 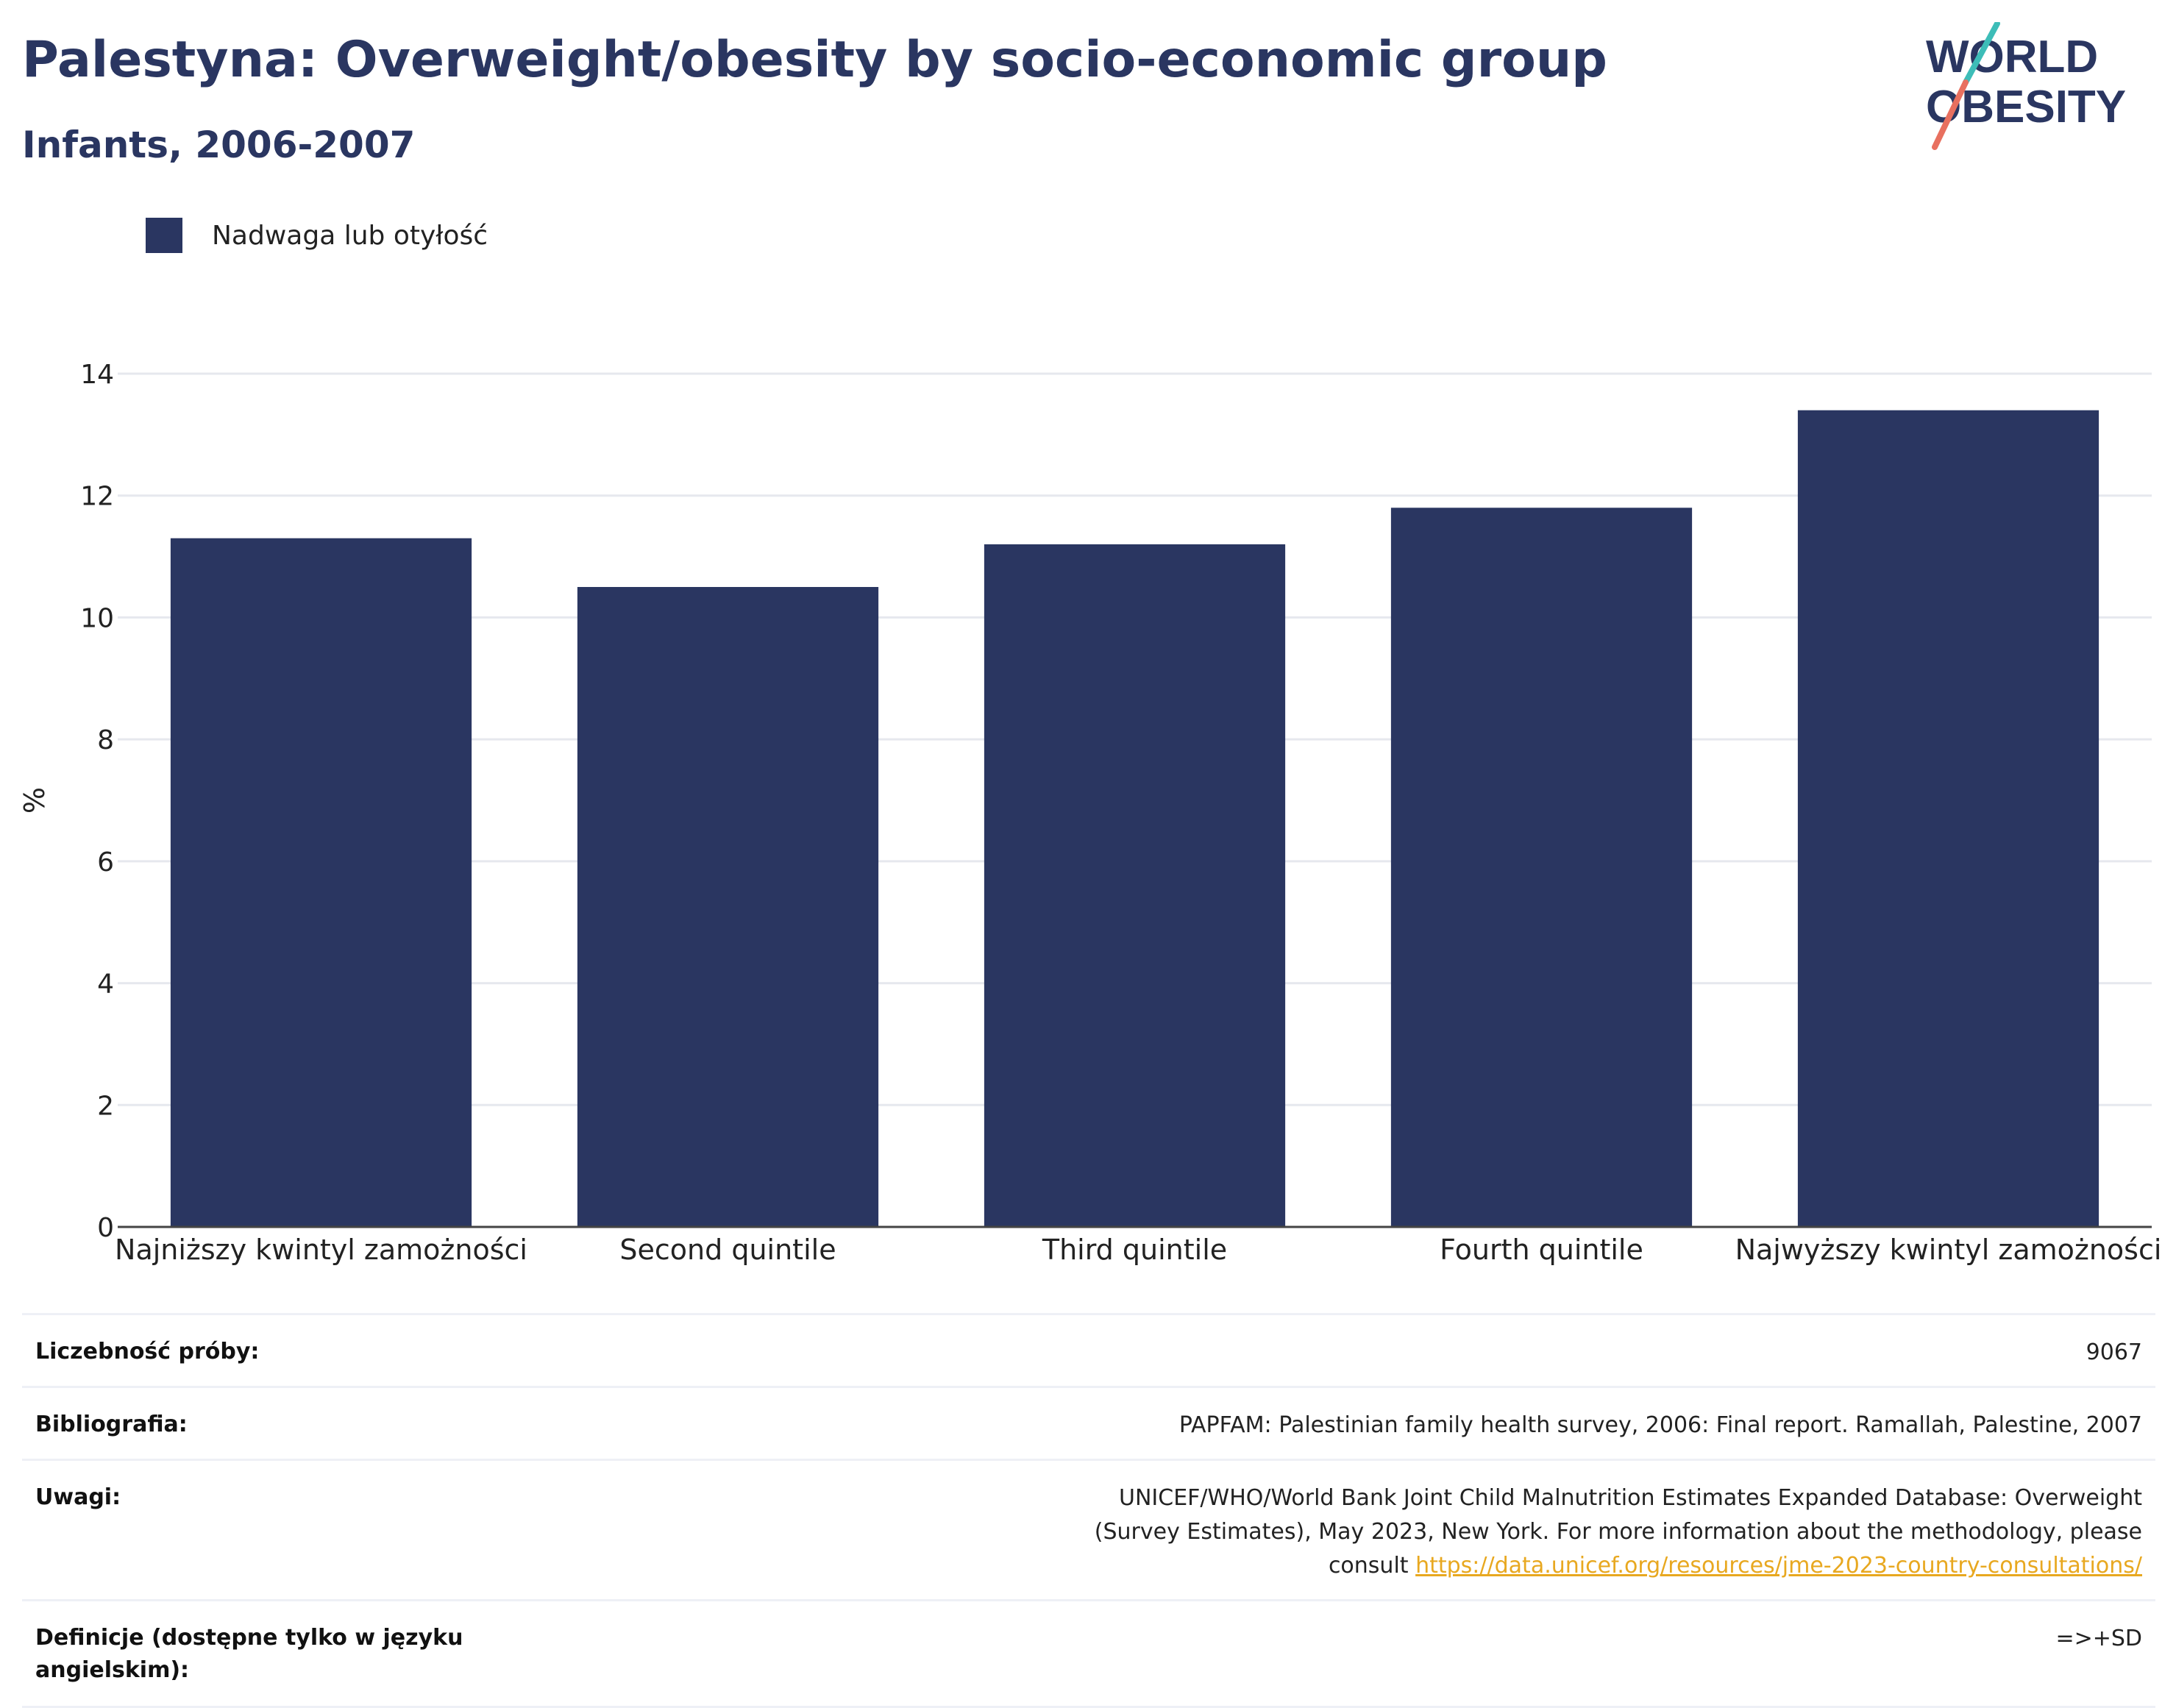 What do you see at coordinates (2114, 1352) in the screenshot?
I see `sample-value: 9067` at bounding box center [2114, 1352].